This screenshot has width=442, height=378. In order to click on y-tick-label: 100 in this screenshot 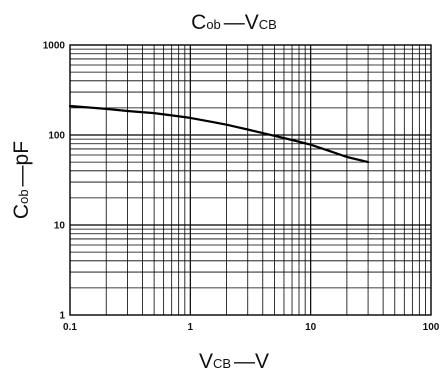, I will do `click(56, 136)`.